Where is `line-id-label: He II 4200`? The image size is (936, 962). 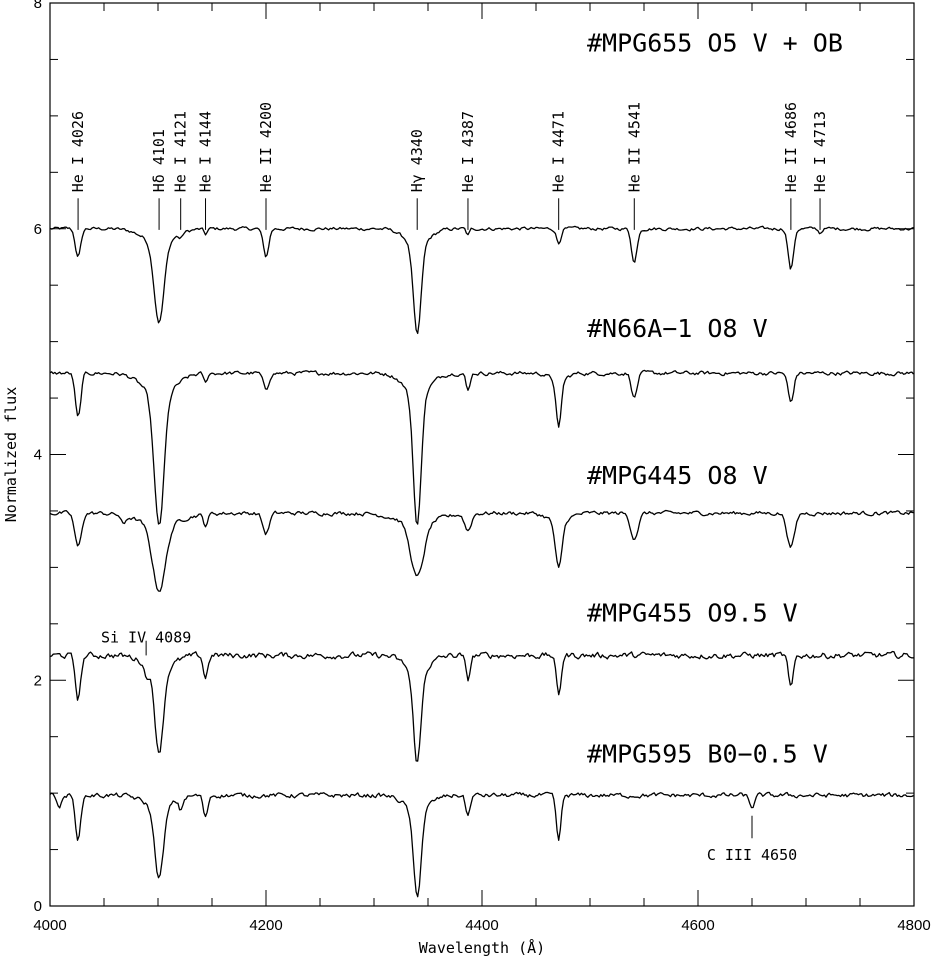 line-id-label: He II 4200 is located at coordinates (266, 147).